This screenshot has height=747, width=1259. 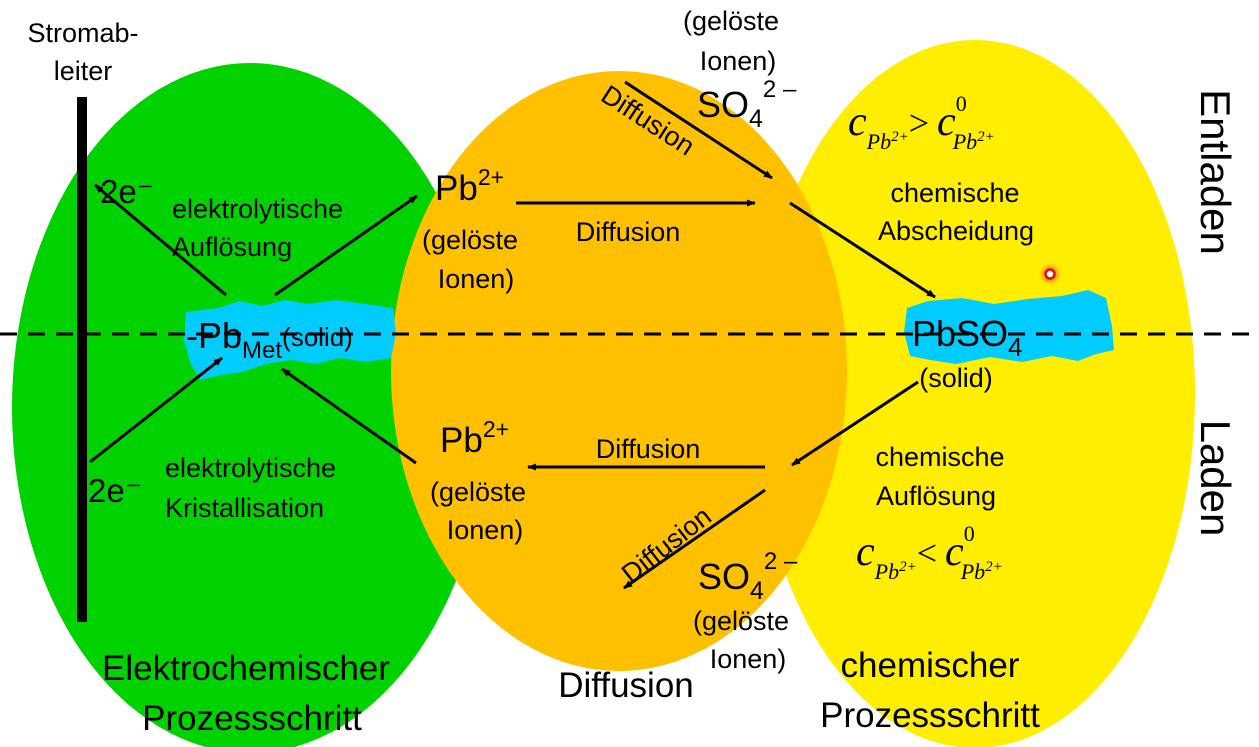 What do you see at coordinates (648, 449) in the screenshot?
I see `charge-diffusion-horizontal: Diffusion` at bounding box center [648, 449].